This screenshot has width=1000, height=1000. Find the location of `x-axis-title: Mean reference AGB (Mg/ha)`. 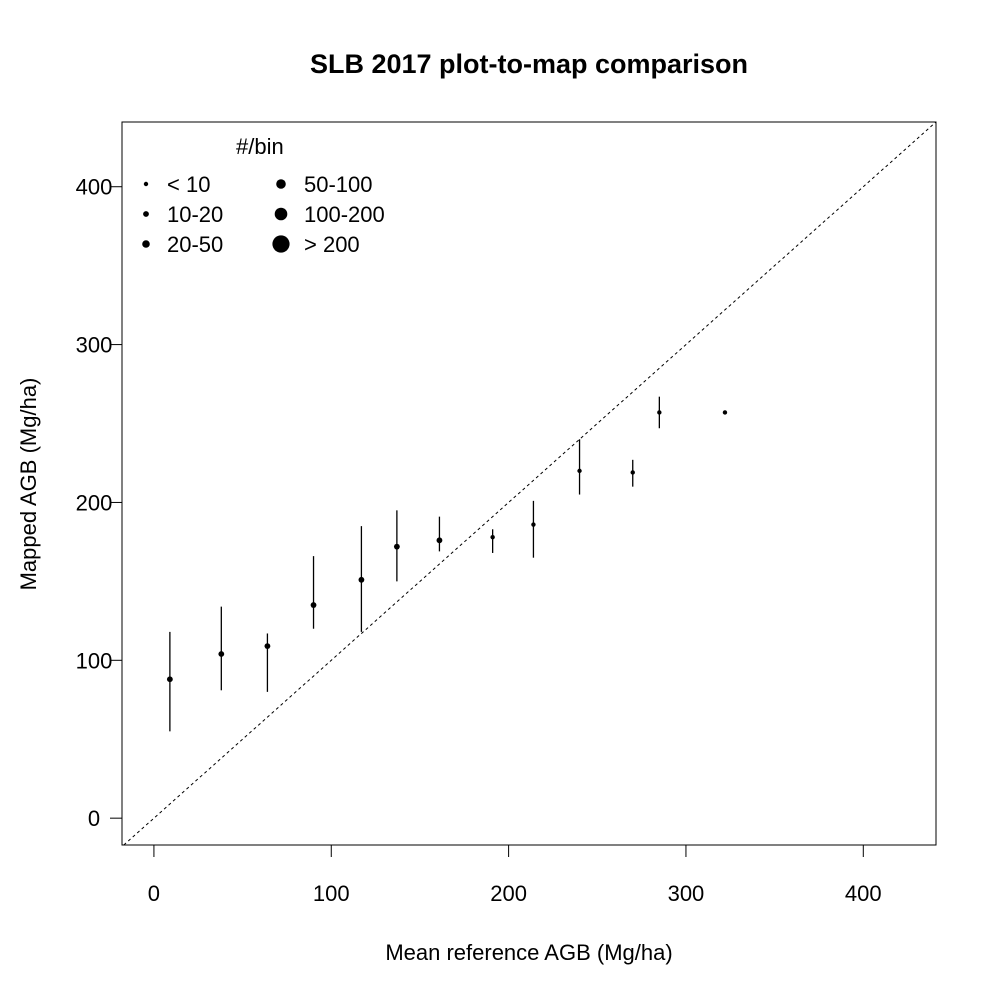

x-axis-title: Mean reference AGB (Mg/ha) is located at coordinates (528, 952).